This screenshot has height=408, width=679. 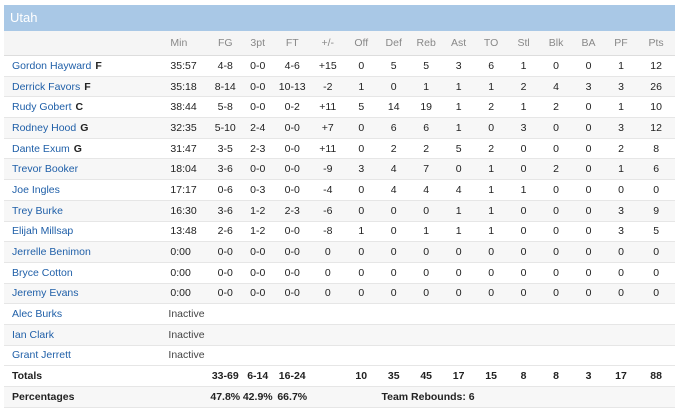 What do you see at coordinates (41, 355) in the screenshot?
I see `player-name-link: Grant Jerrett` at bounding box center [41, 355].